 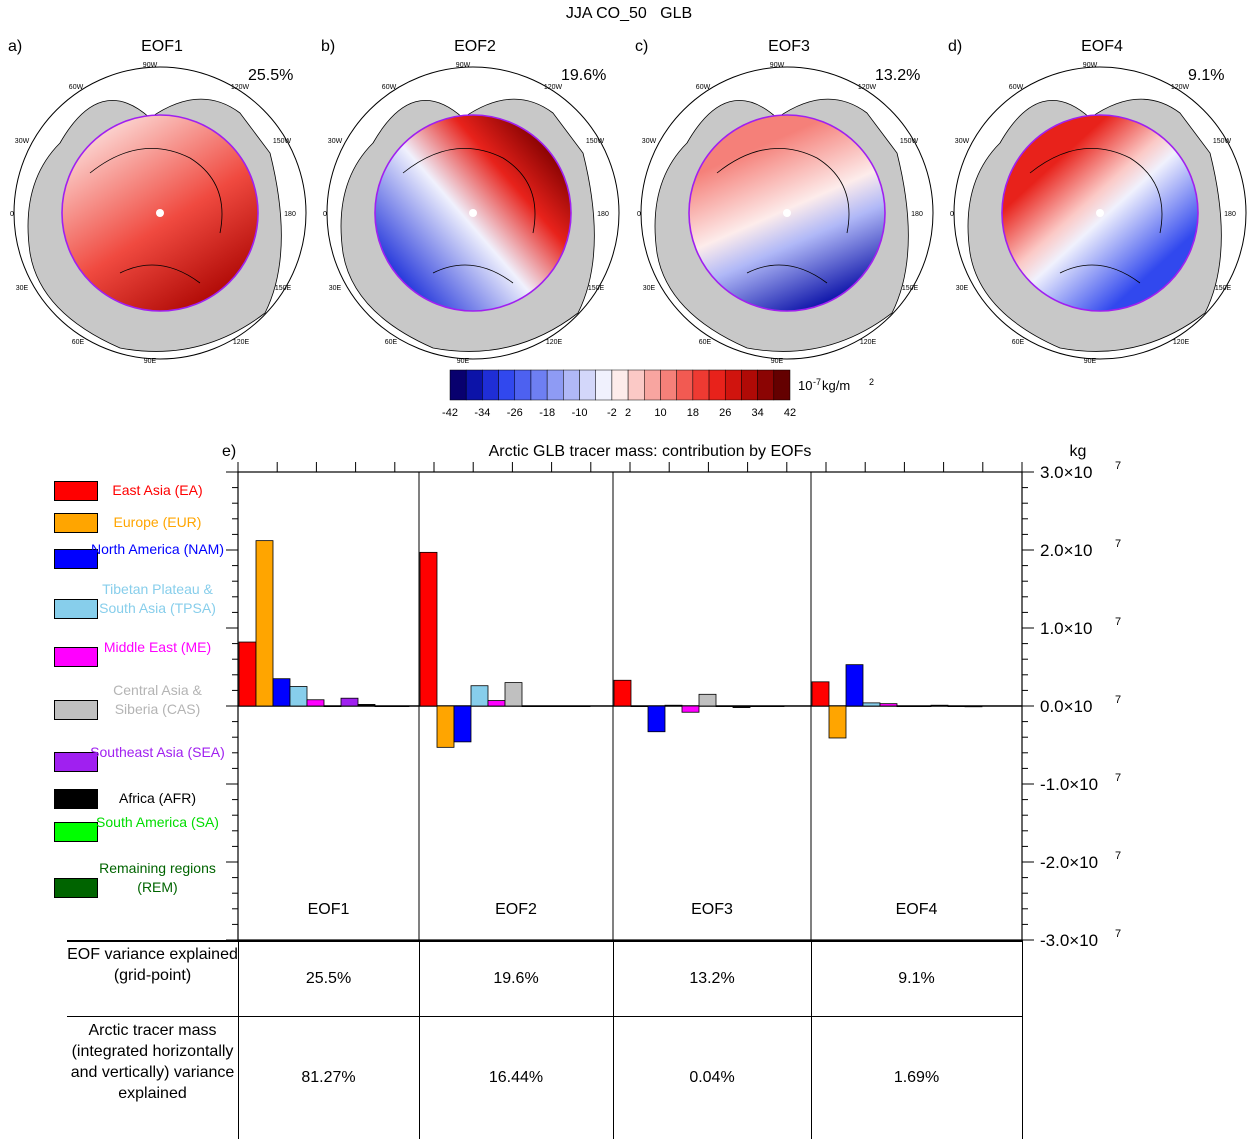 What do you see at coordinates (916, 1077) in the screenshot?
I see `table-cell: 1.69%` at bounding box center [916, 1077].